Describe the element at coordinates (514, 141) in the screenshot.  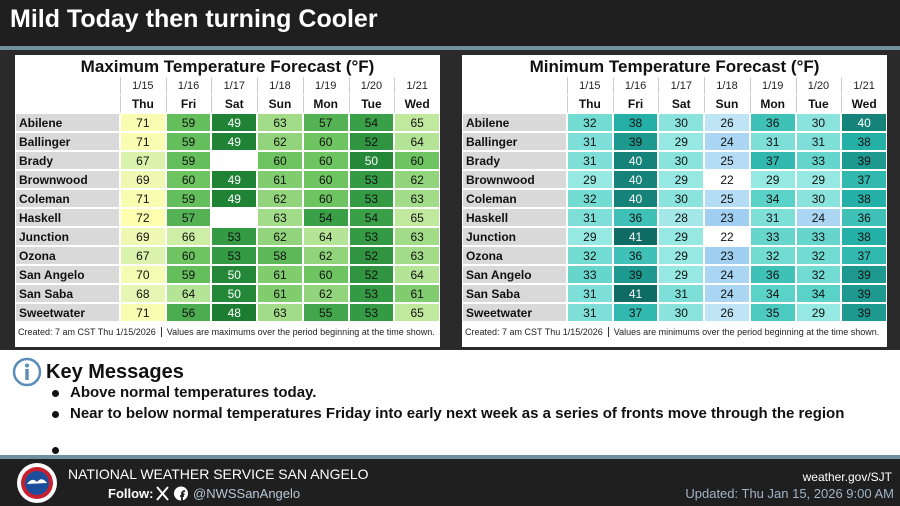
I see `city-name: Ballinger` at that location.